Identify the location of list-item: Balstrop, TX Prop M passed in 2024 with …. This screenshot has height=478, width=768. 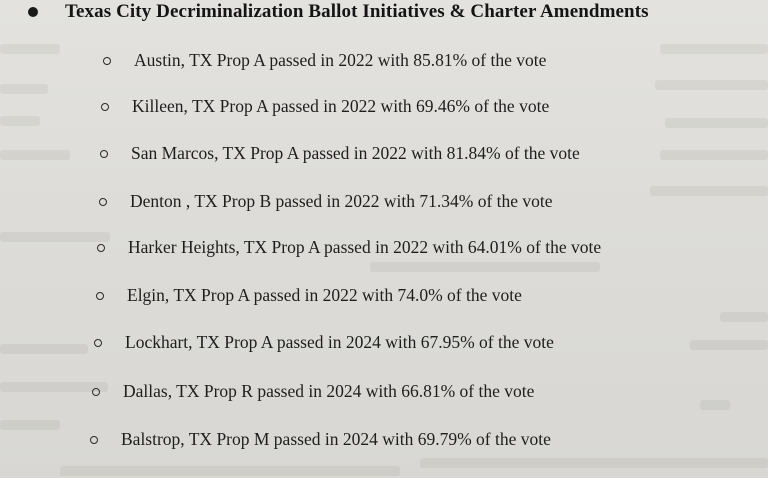
(320, 439).